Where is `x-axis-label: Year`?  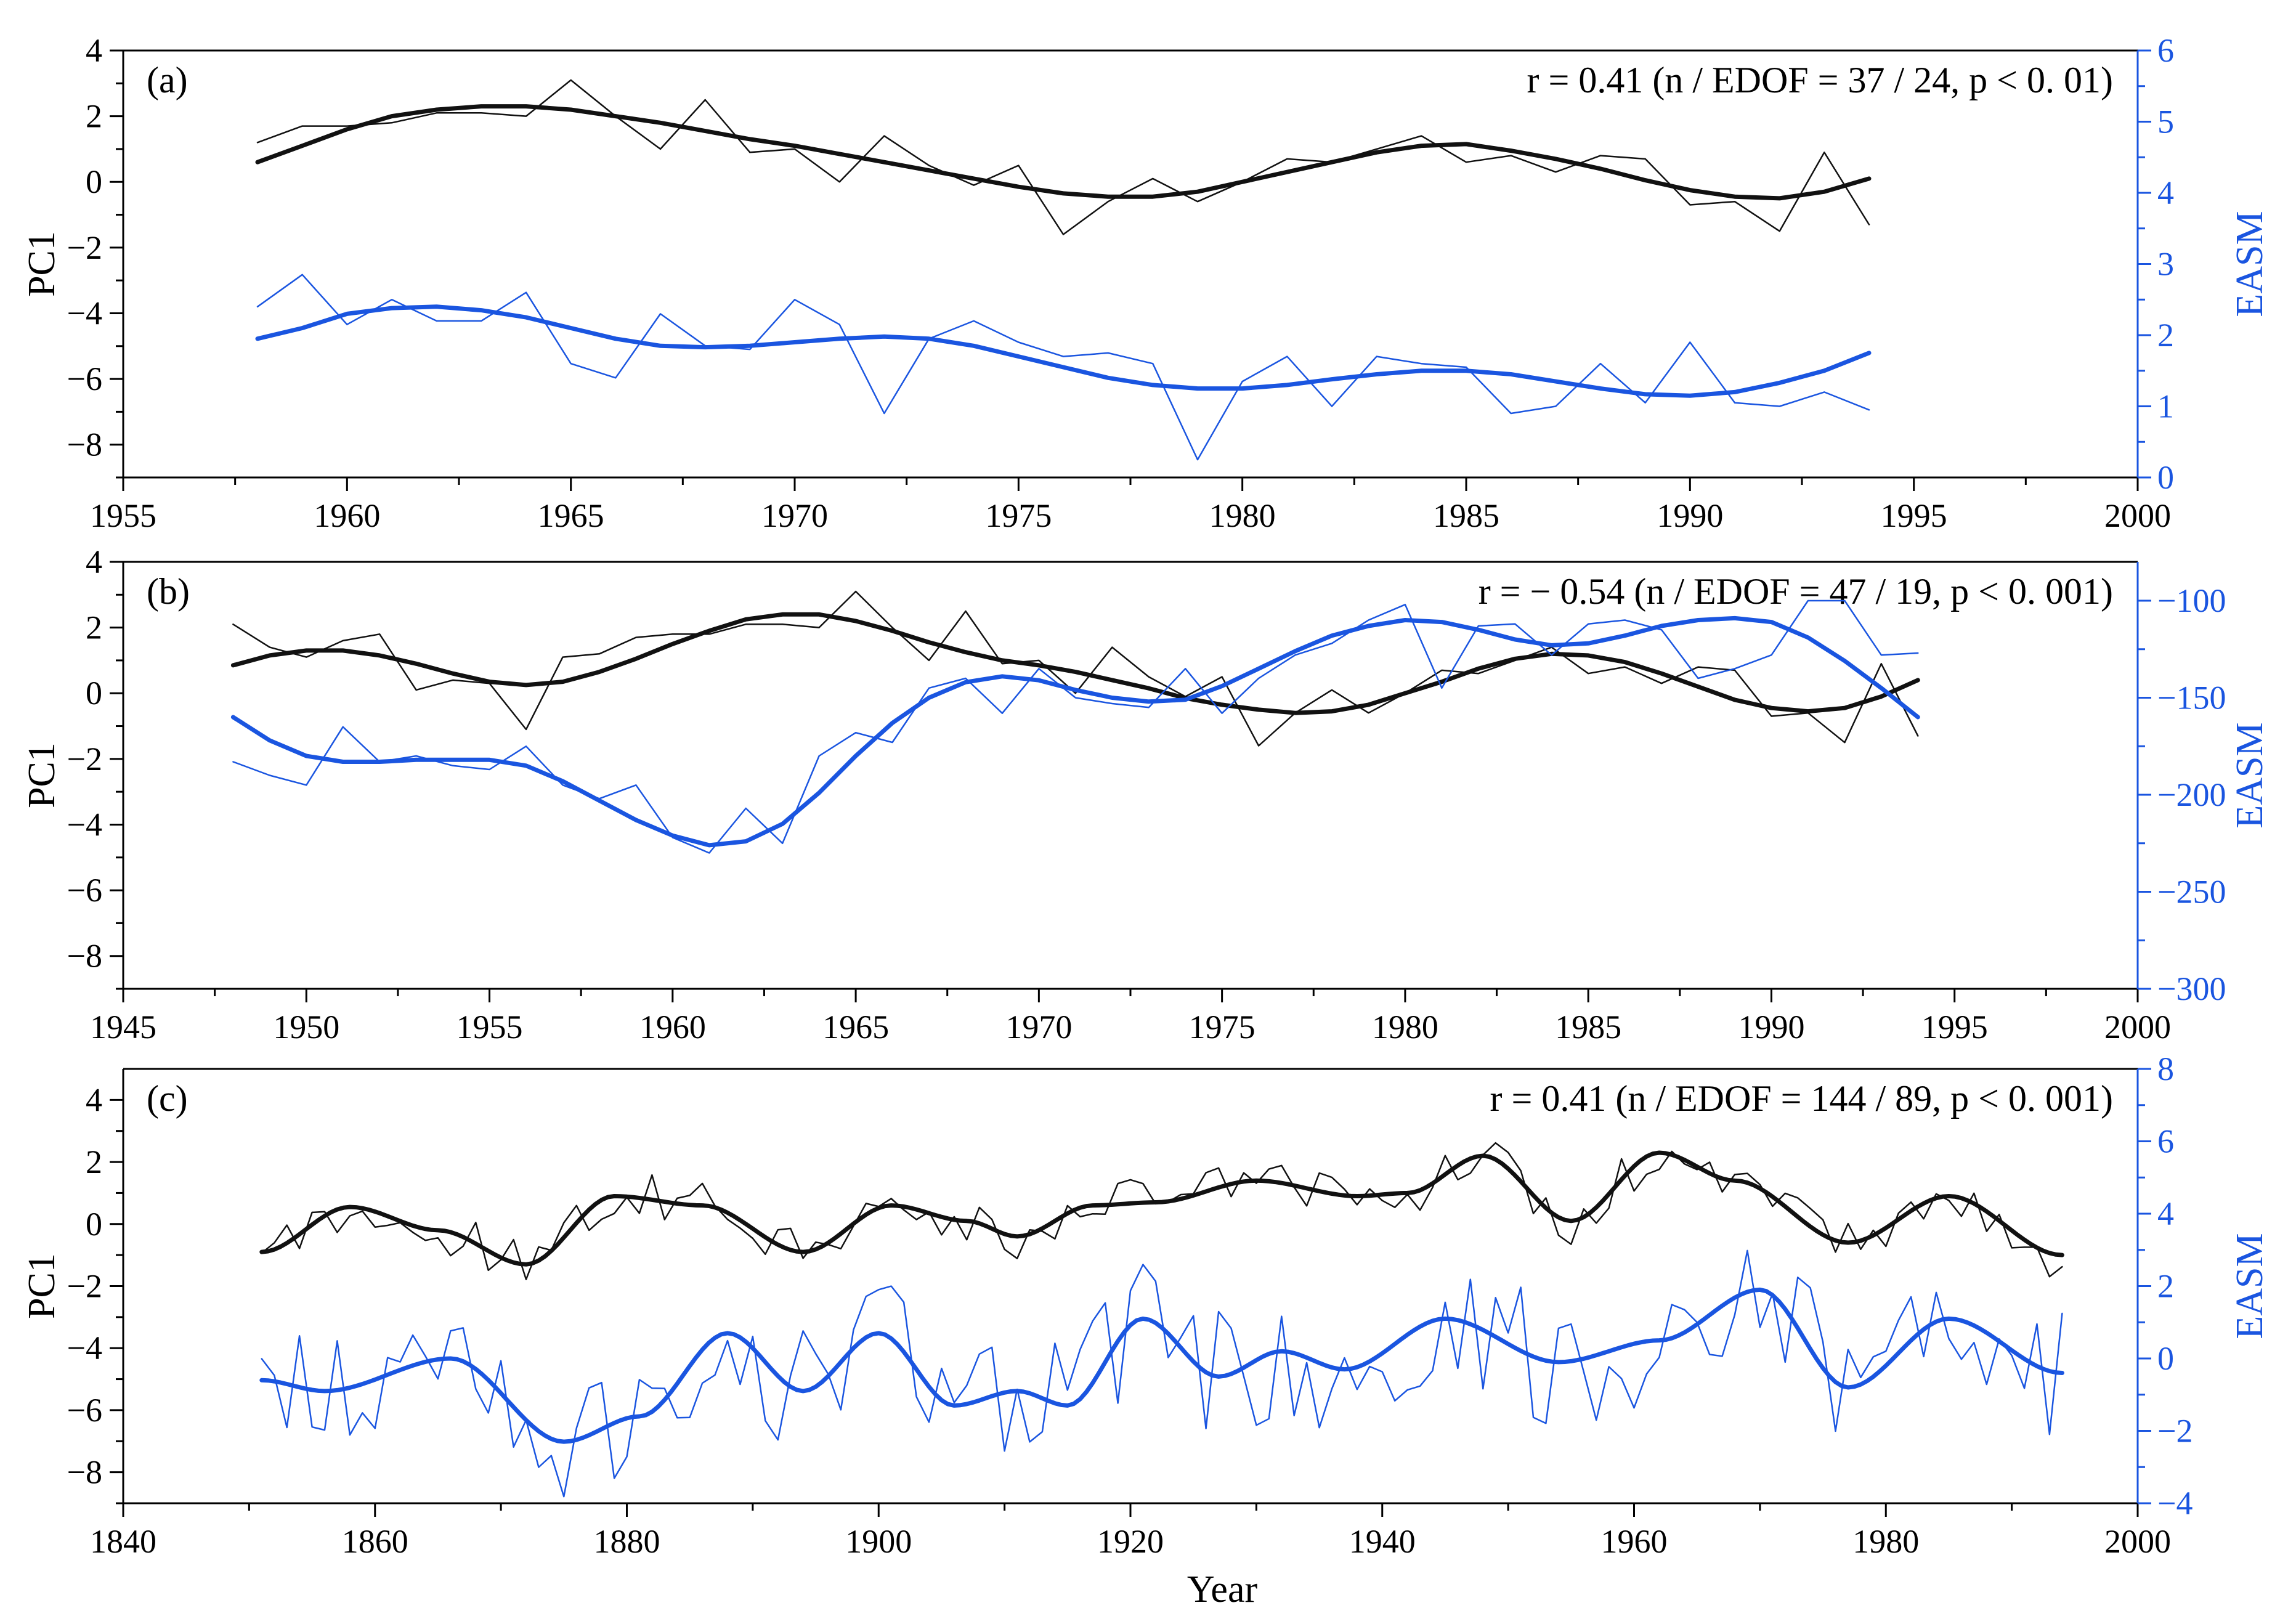 x-axis-label: Year is located at coordinates (1222, 1589).